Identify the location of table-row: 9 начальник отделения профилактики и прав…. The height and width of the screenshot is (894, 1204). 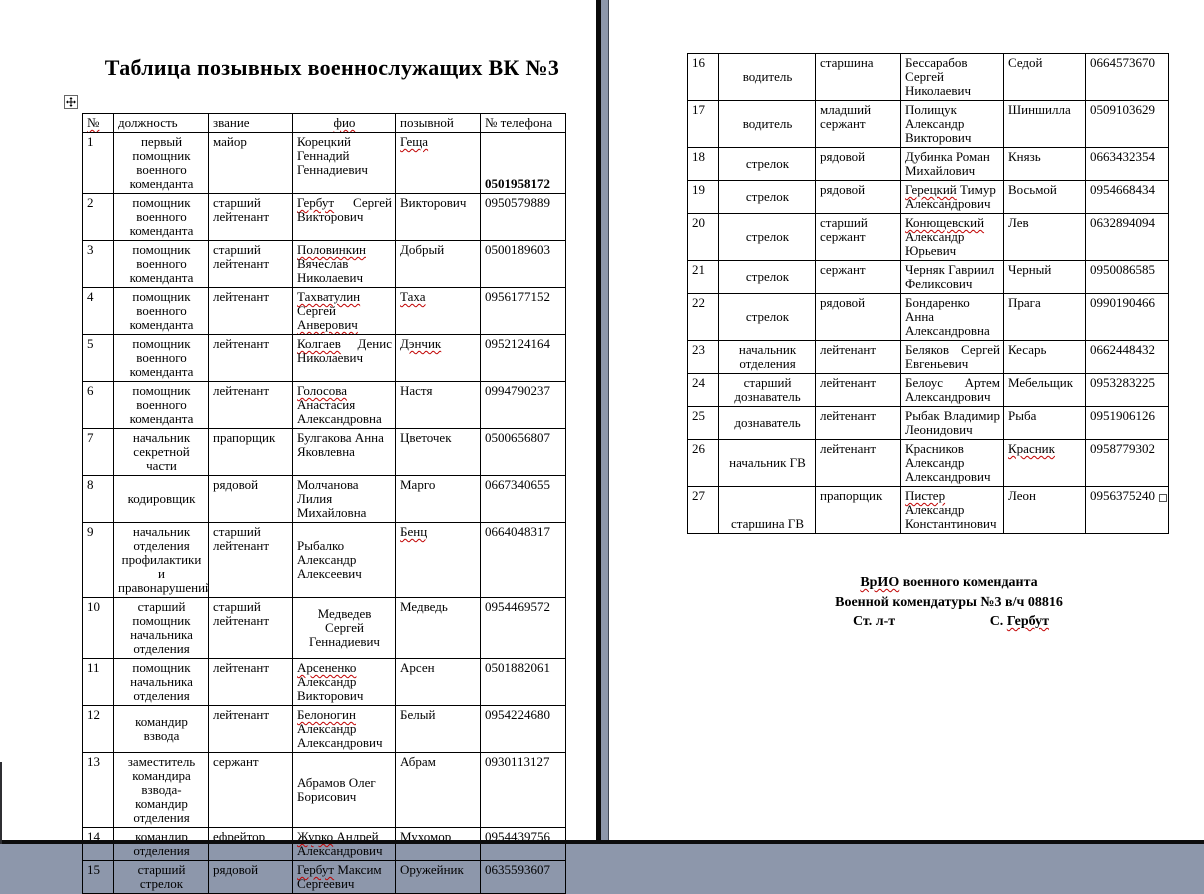
(324, 560).